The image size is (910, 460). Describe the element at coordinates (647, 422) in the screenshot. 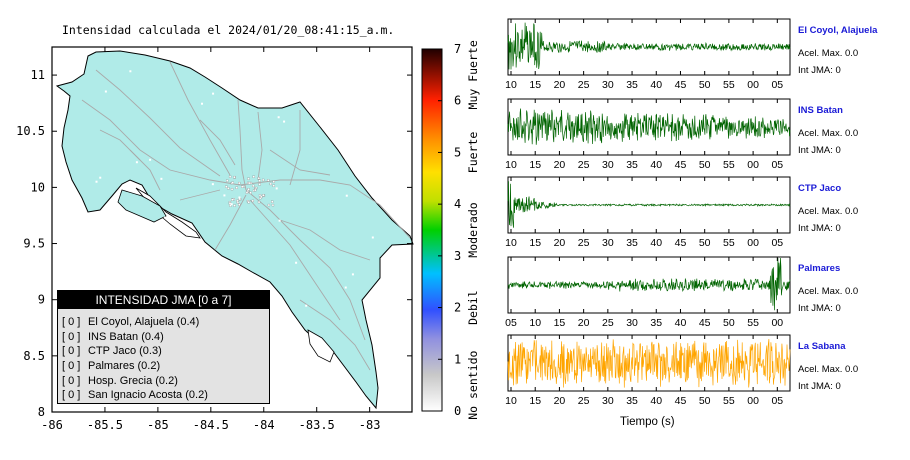

I see `time-axis-label: Tiempo (s)` at that location.